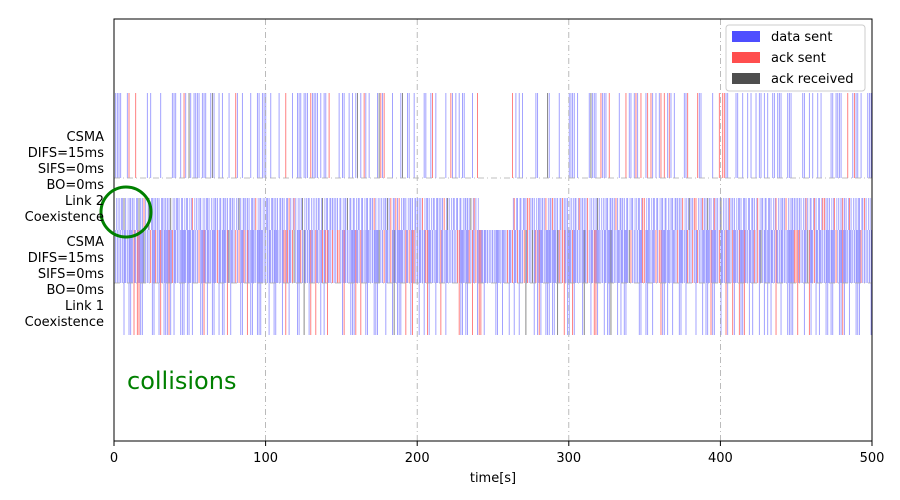 Image resolution: width=900 pixels, height=500 pixels. What do you see at coordinates (181, 381) in the screenshot?
I see `collisions-annotation: collisions` at bounding box center [181, 381].